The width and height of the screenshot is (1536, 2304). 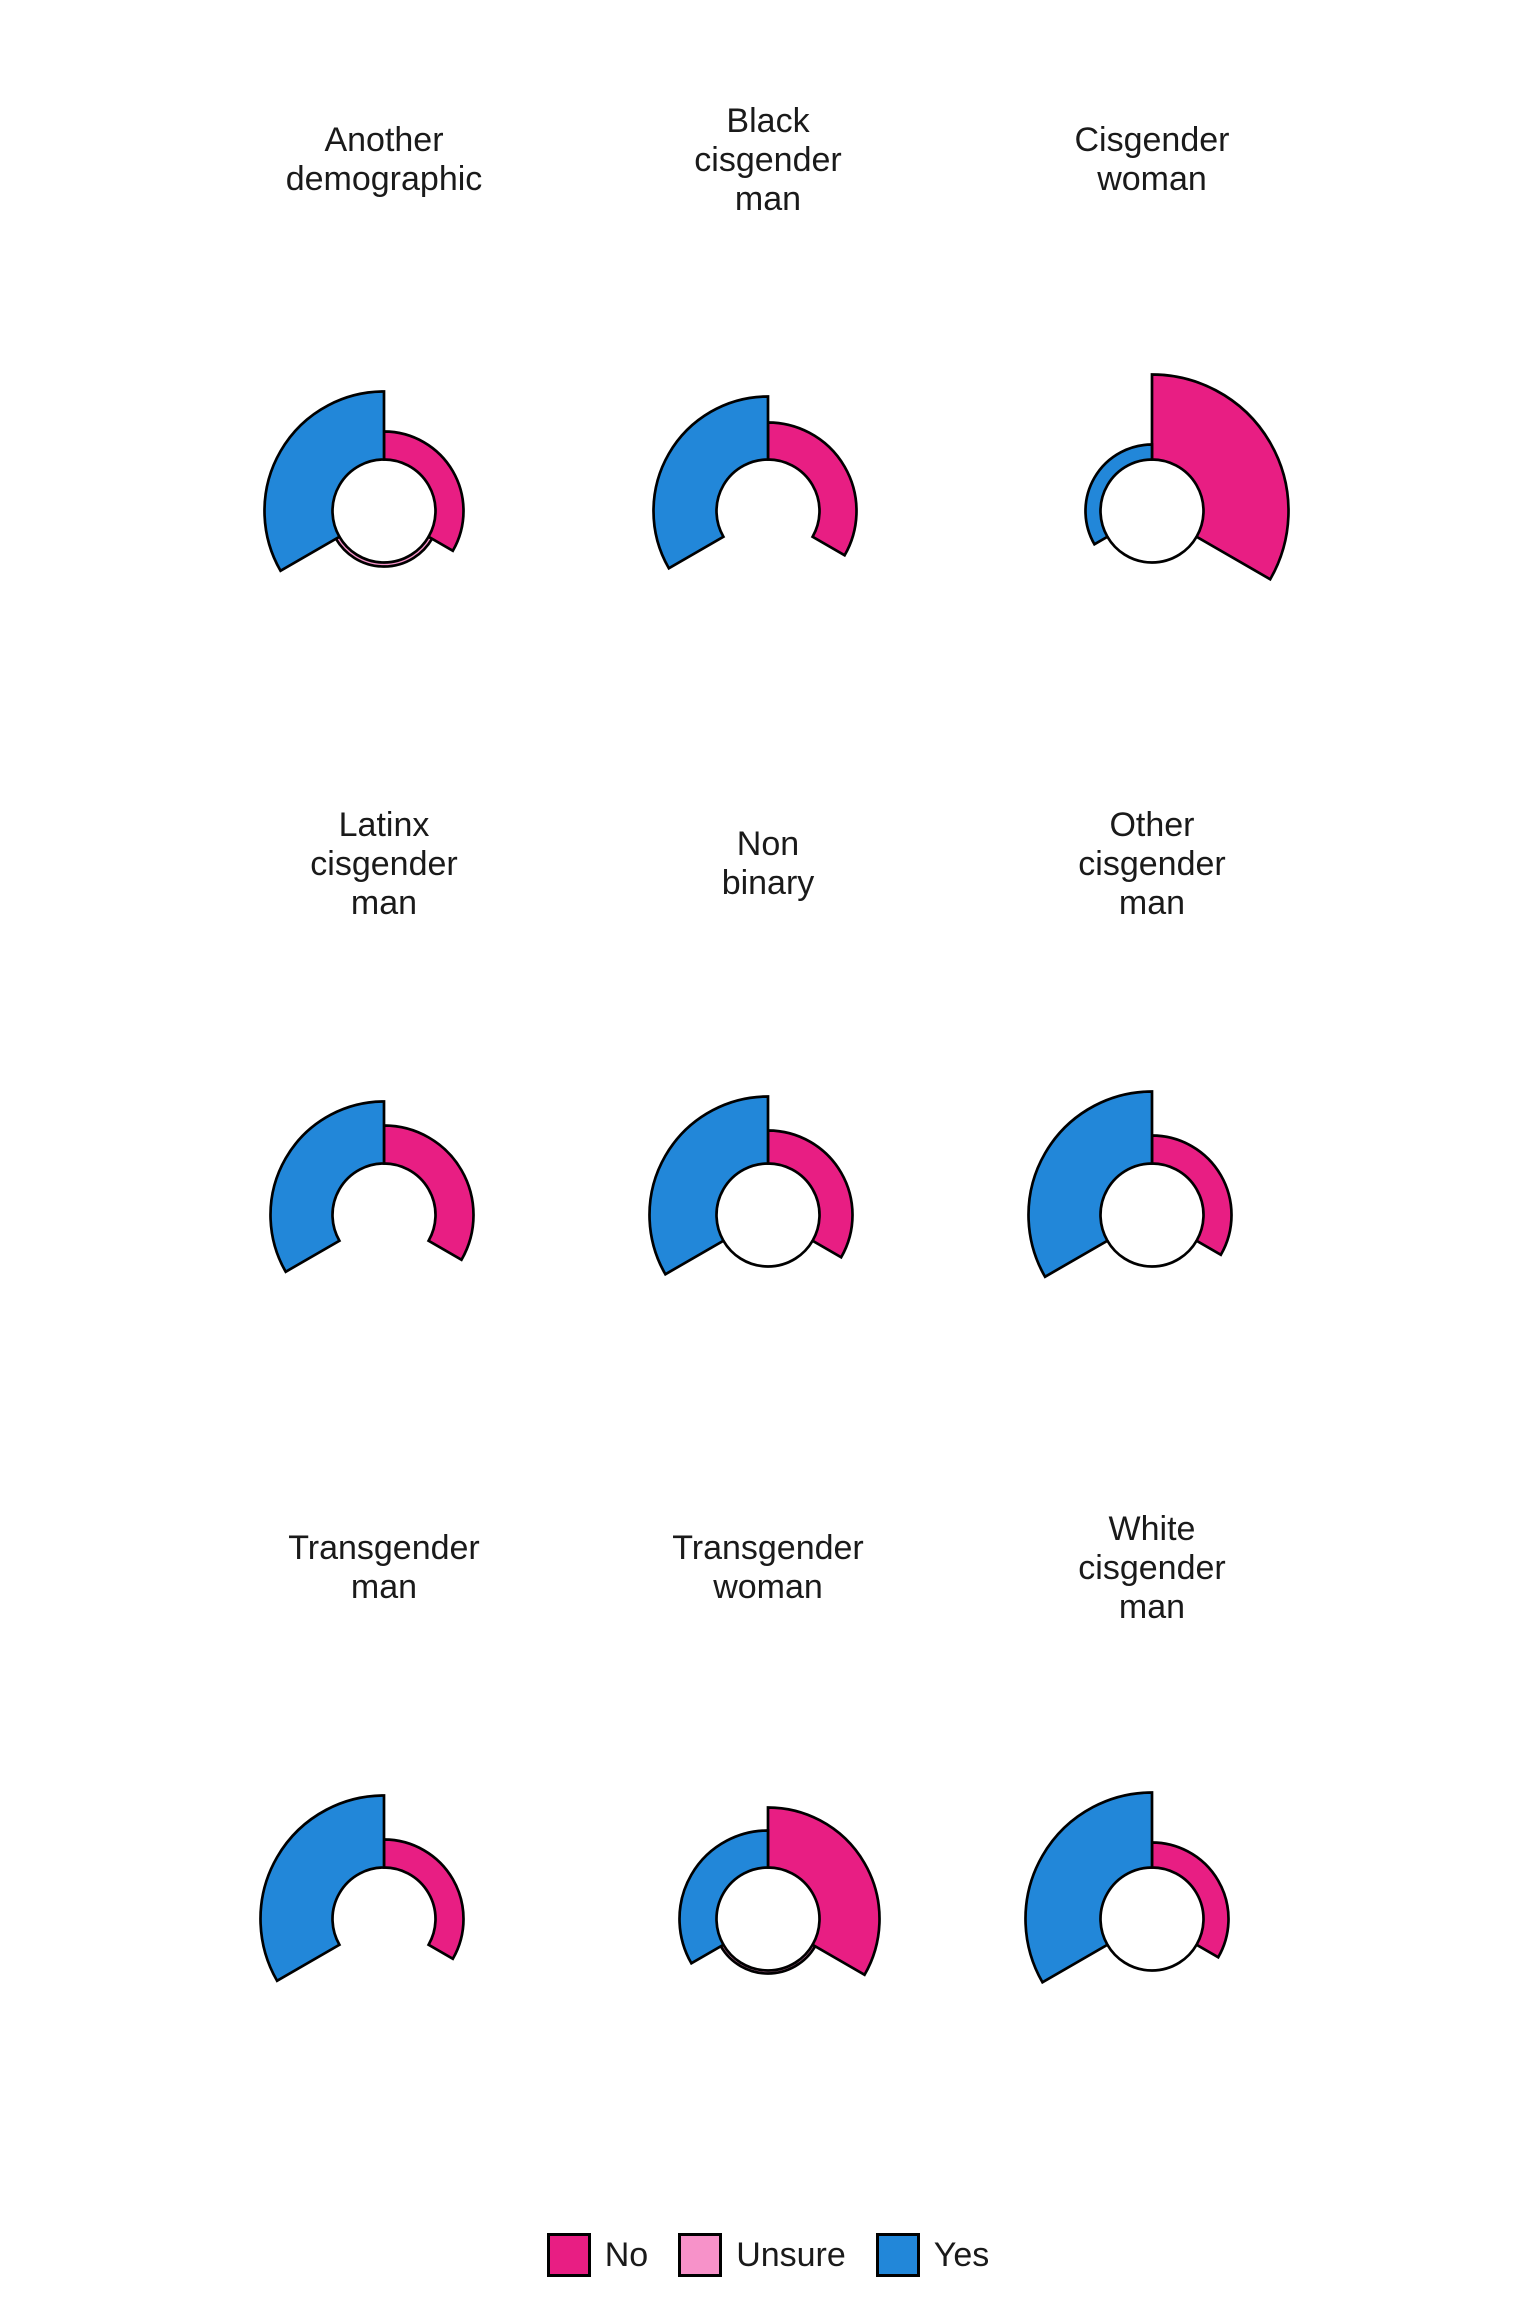 I want to click on donut-chart-non-binary, so click(x=751, y=1186).